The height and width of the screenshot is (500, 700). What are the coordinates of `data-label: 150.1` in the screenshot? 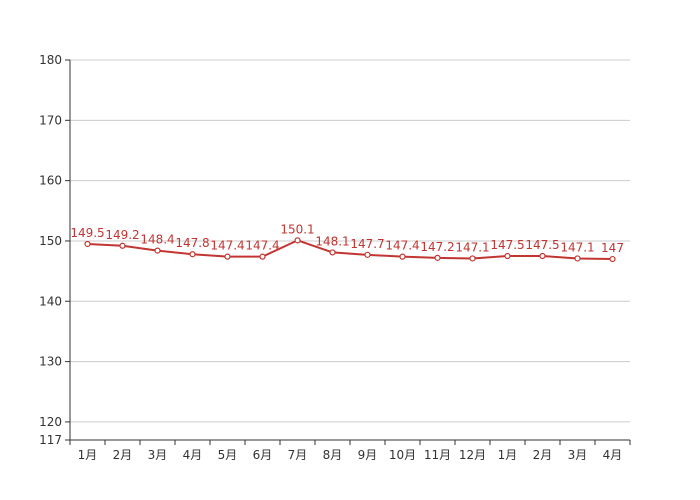 It's located at (297, 229).